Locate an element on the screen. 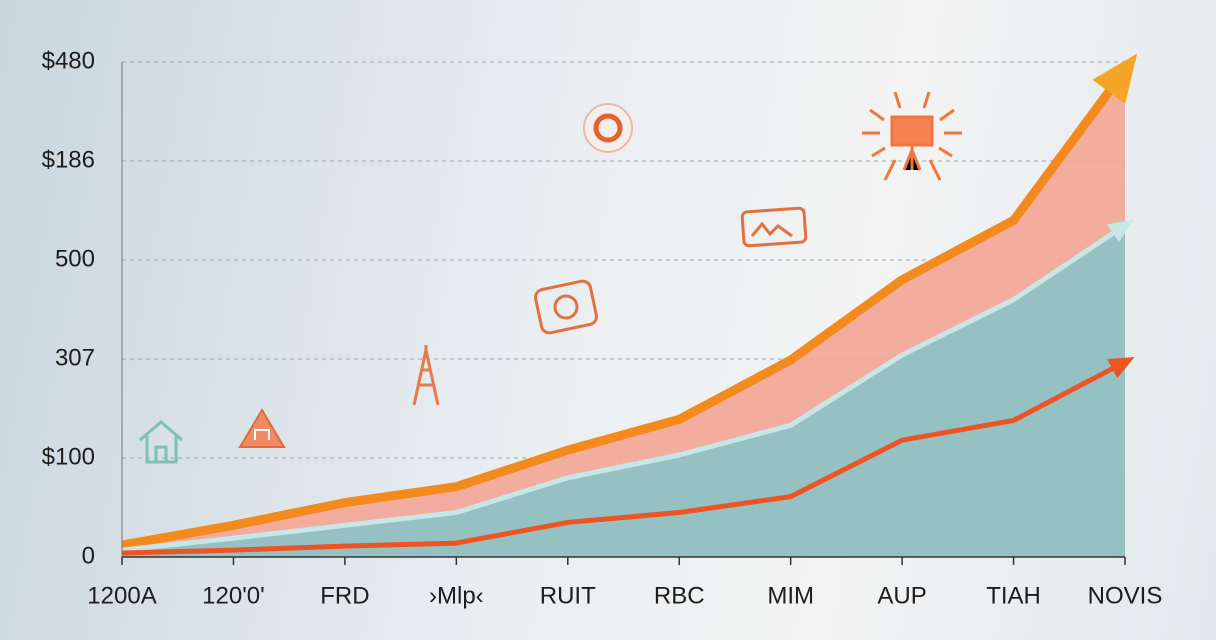  x-tick-label: 1200A is located at coordinates (121, 595).